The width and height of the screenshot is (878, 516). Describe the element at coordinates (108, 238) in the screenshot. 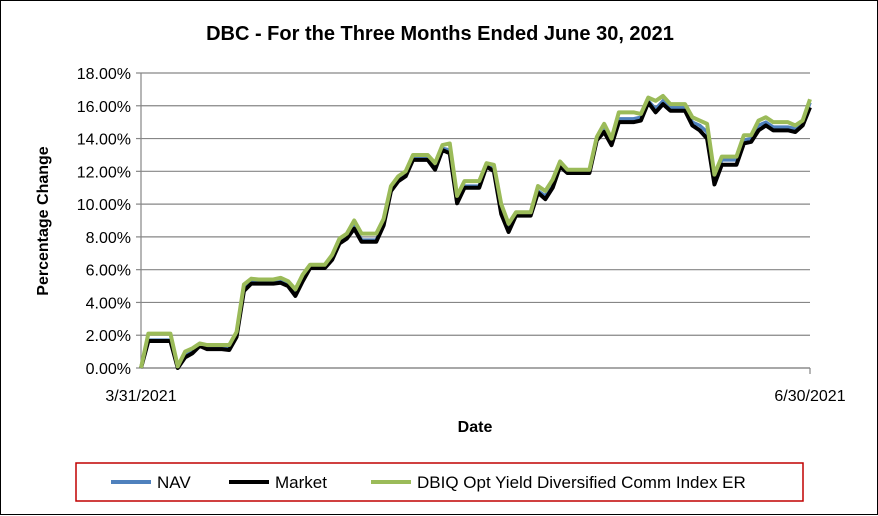

I see `y-tick-label: 8.00%` at that location.